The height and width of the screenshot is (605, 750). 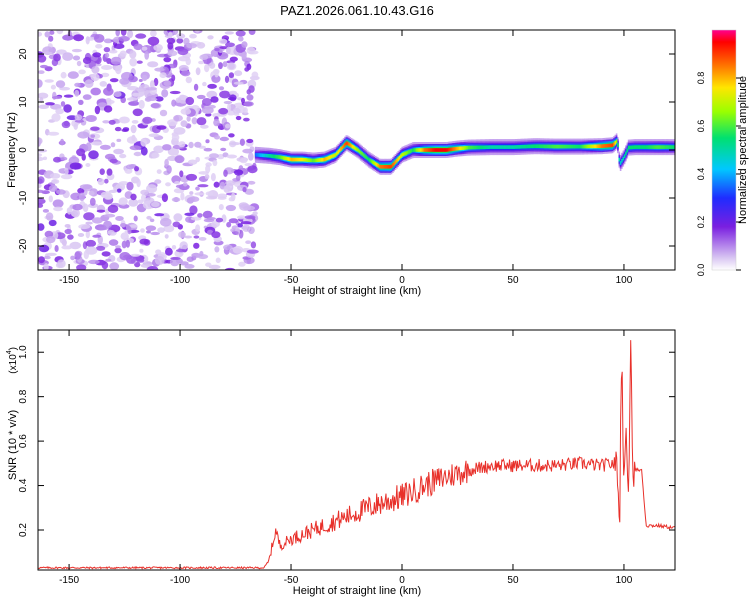 What do you see at coordinates (513, 280) in the screenshot?
I see `spectrogram-xtick-label: 50` at bounding box center [513, 280].